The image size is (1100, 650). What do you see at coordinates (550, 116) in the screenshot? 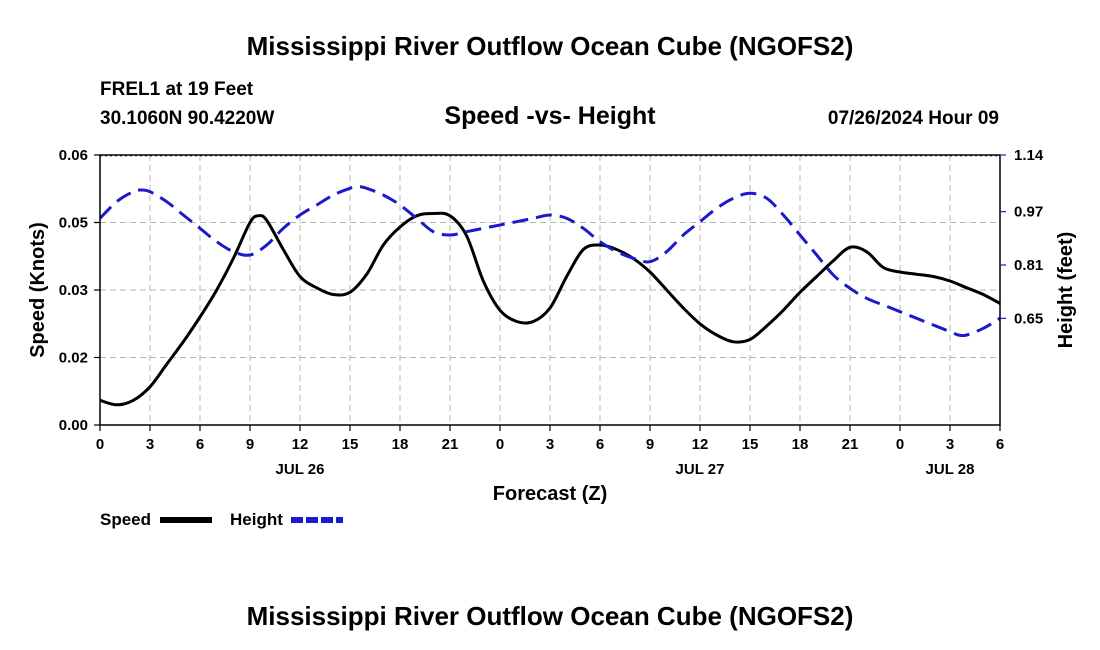
I see `chart-subtitle: Speed -vs- Height` at bounding box center [550, 116].